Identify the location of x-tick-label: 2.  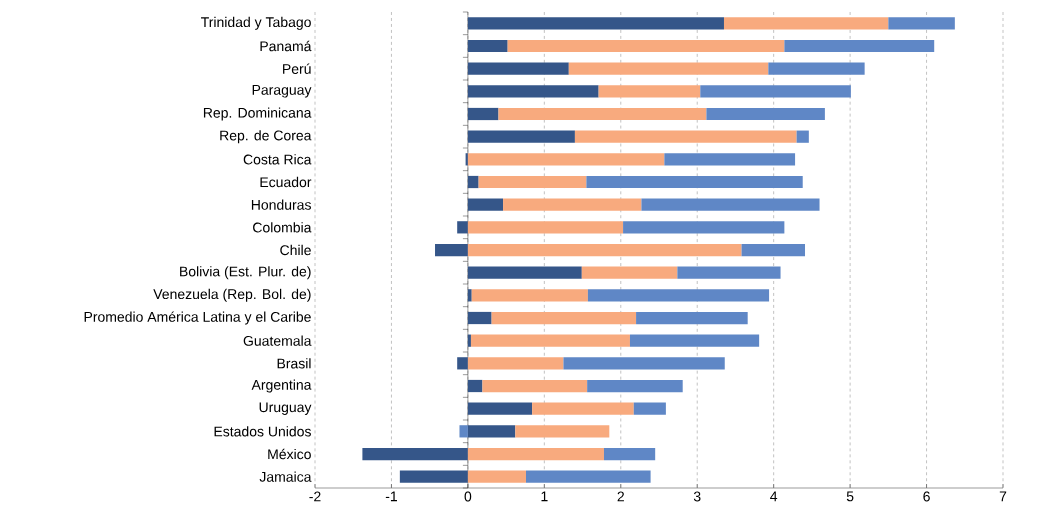
(620, 496).